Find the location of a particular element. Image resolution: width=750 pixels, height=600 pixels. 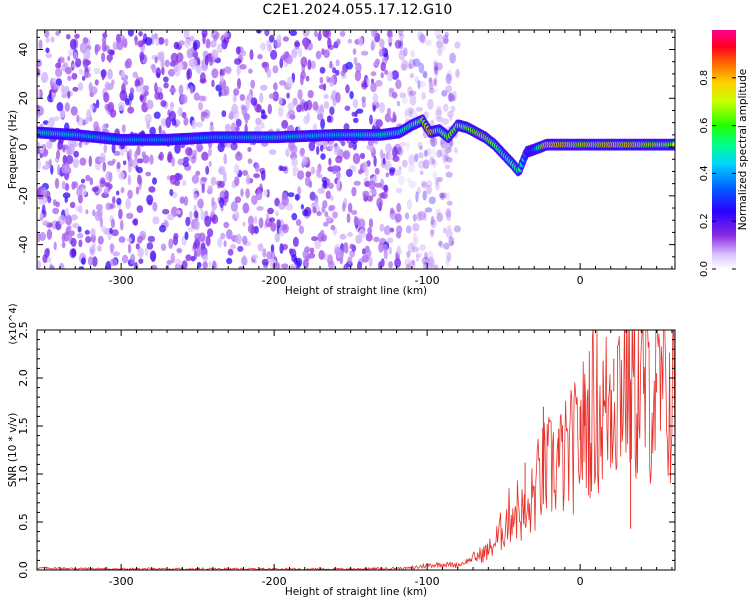

colorbar-tick-label: 0.2 is located at coordinates (704, 221).